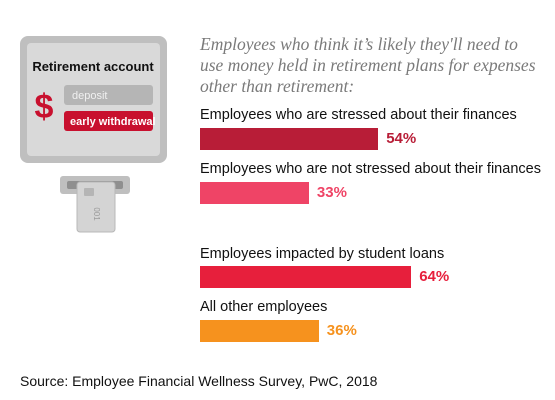 This screenshot has height=400, width=555. What do you see at coordinates (44, 107) in the screenshot?
I see `dollar-sign-icon: $` at bounding box center [44, 107].